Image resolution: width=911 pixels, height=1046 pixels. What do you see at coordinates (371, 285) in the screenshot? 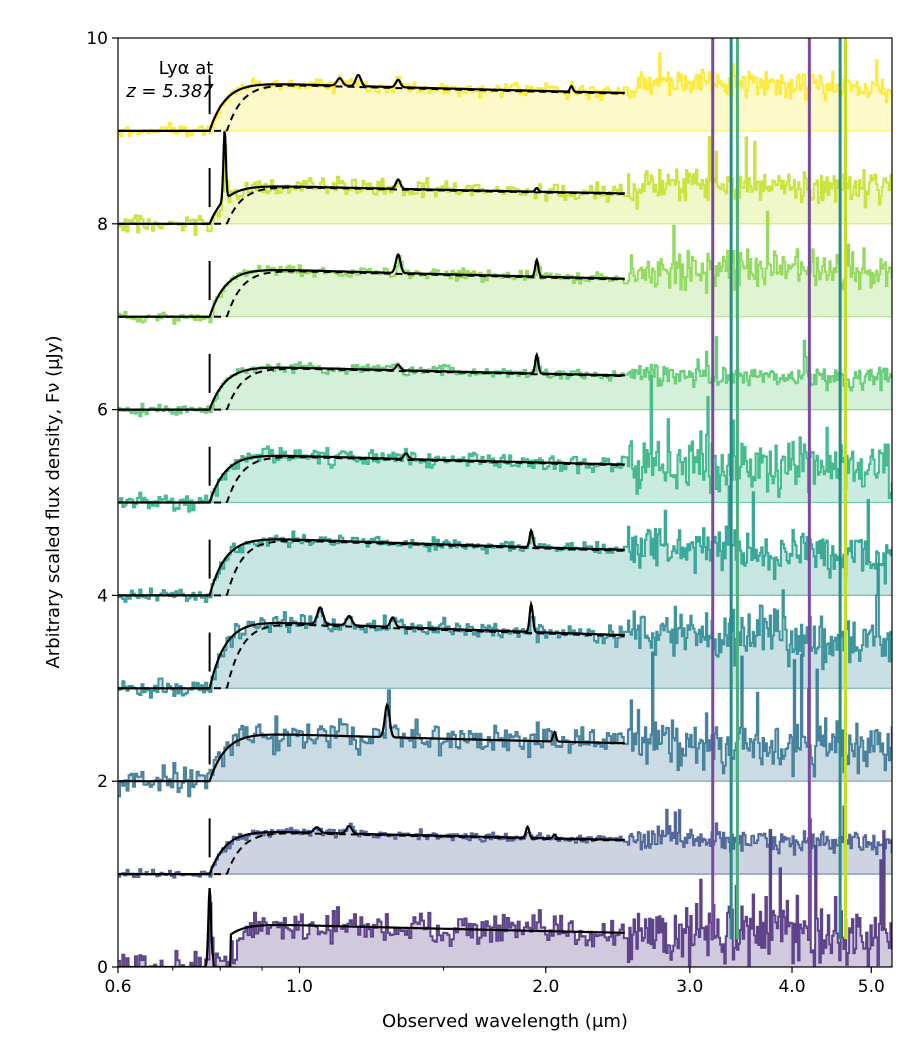
I see `spectrum-offset-7-model` at bounding box center [371, 285].